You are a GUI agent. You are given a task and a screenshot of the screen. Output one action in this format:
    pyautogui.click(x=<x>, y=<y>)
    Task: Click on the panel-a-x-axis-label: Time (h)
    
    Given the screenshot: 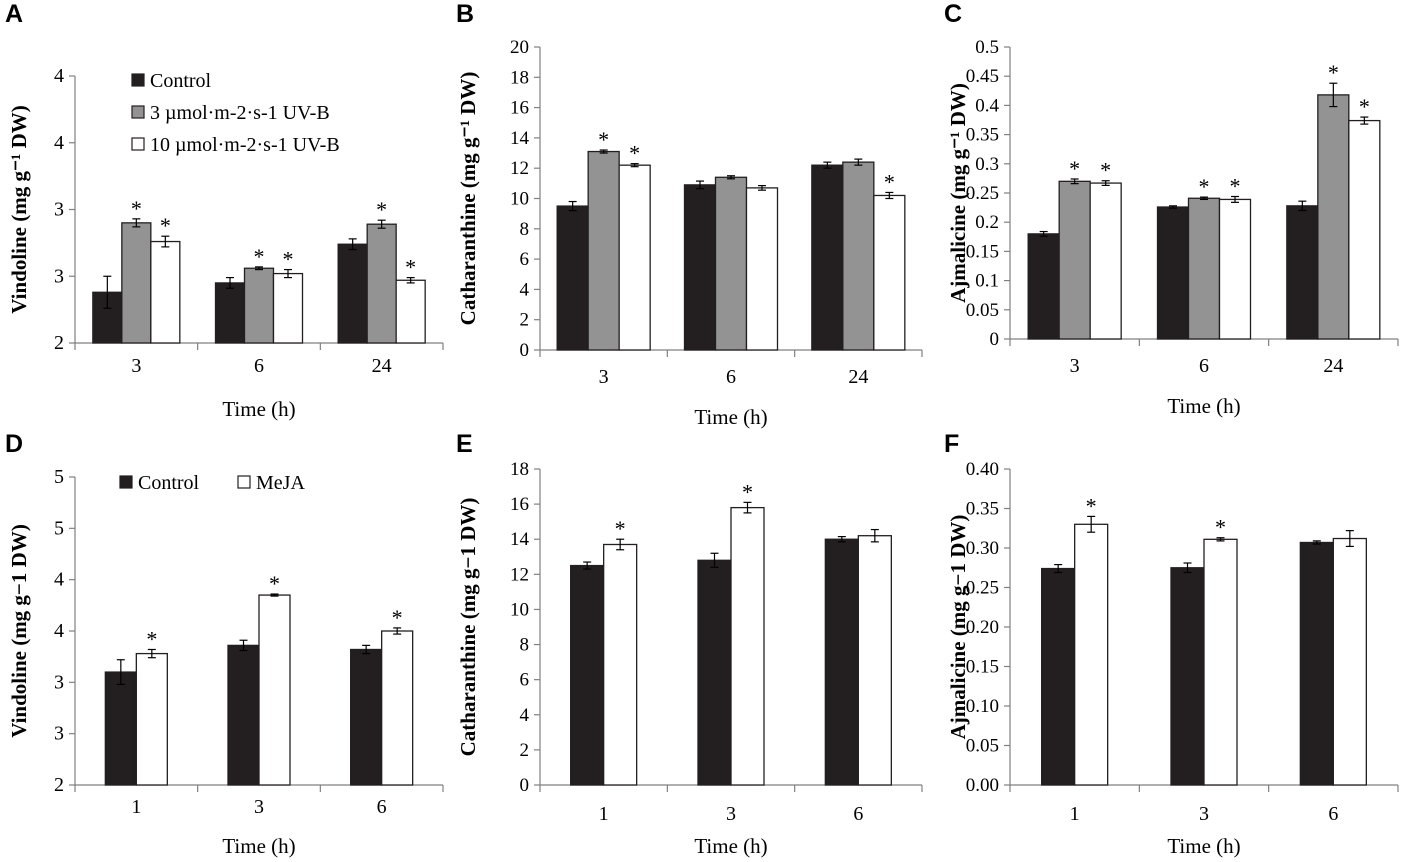 What is the action you would take?
    pyautogui.click(x=258, y=409)
    